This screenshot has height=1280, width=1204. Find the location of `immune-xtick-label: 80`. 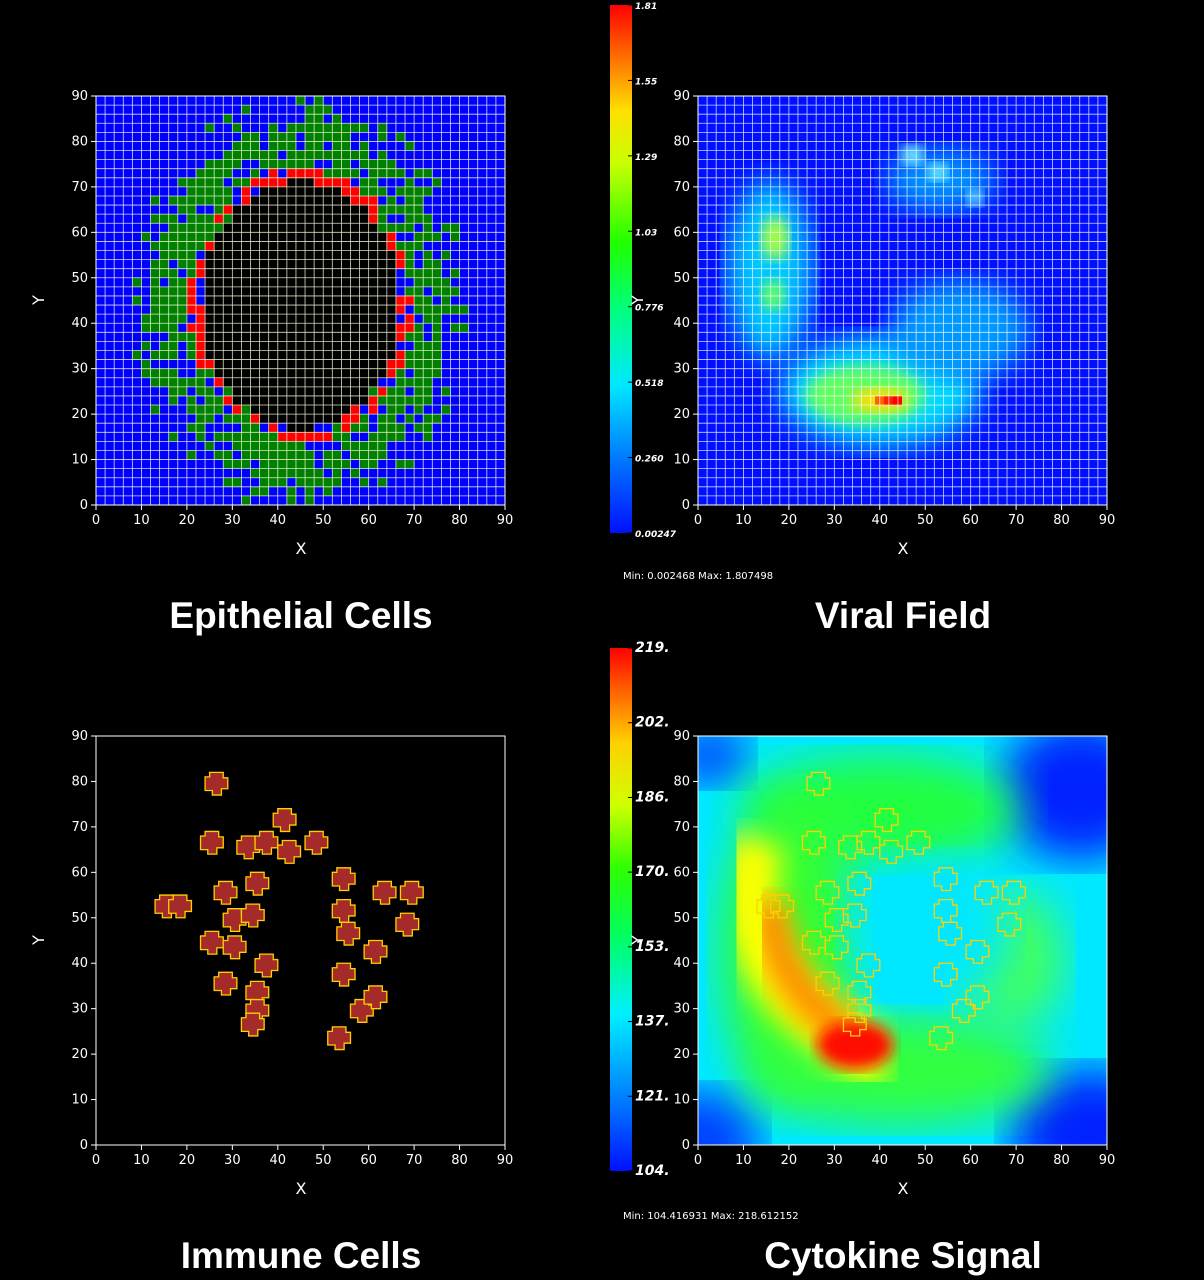

immune-xtick-label: 80 is located at coordinates (459, 1160).